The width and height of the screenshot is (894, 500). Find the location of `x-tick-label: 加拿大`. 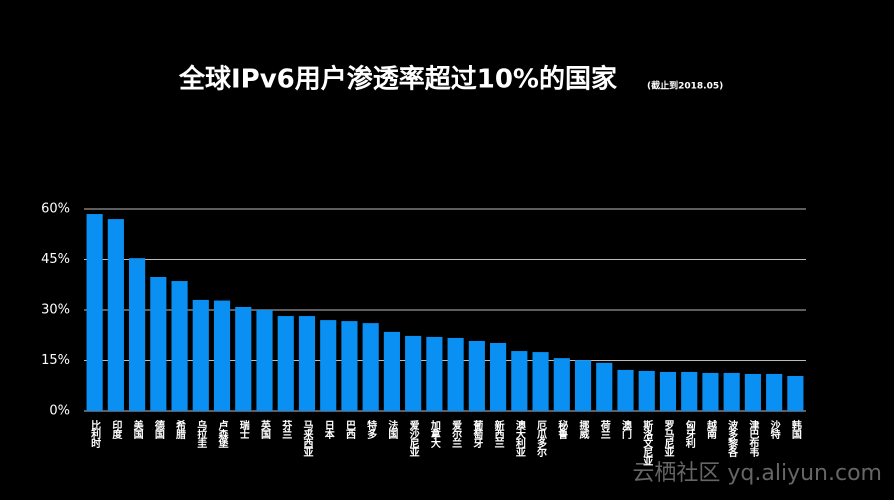

x-tick-label: 加拿大 is located at coordinates (434, 434).